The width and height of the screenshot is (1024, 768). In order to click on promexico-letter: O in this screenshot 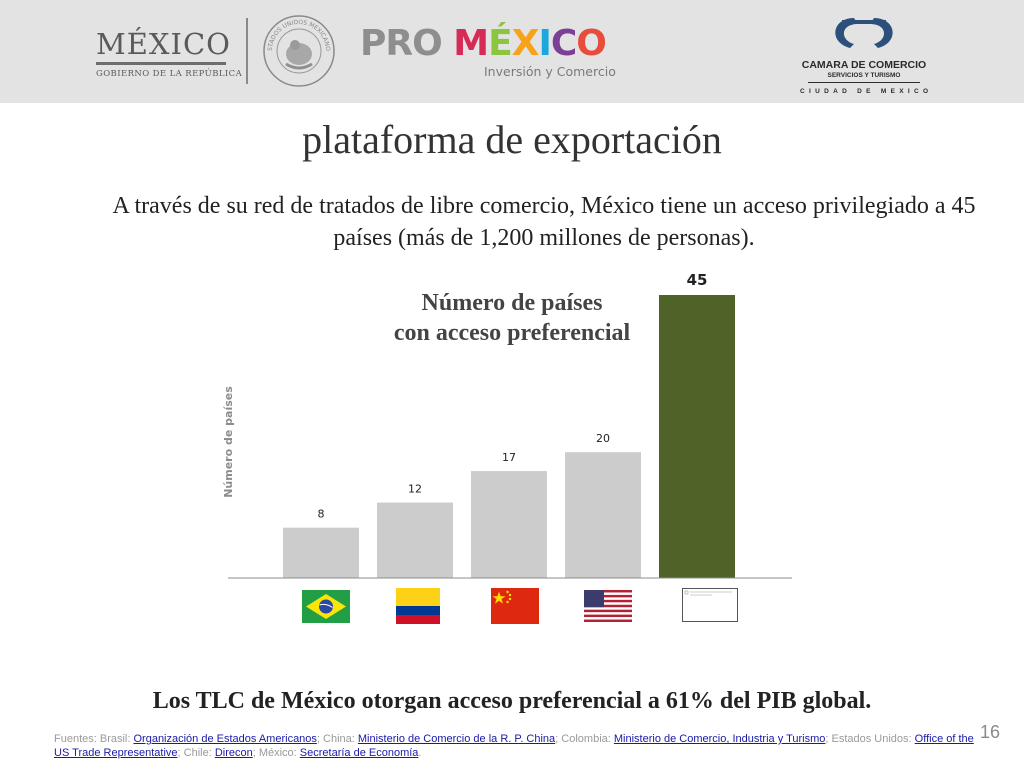, I will do `click(591, 43)`.